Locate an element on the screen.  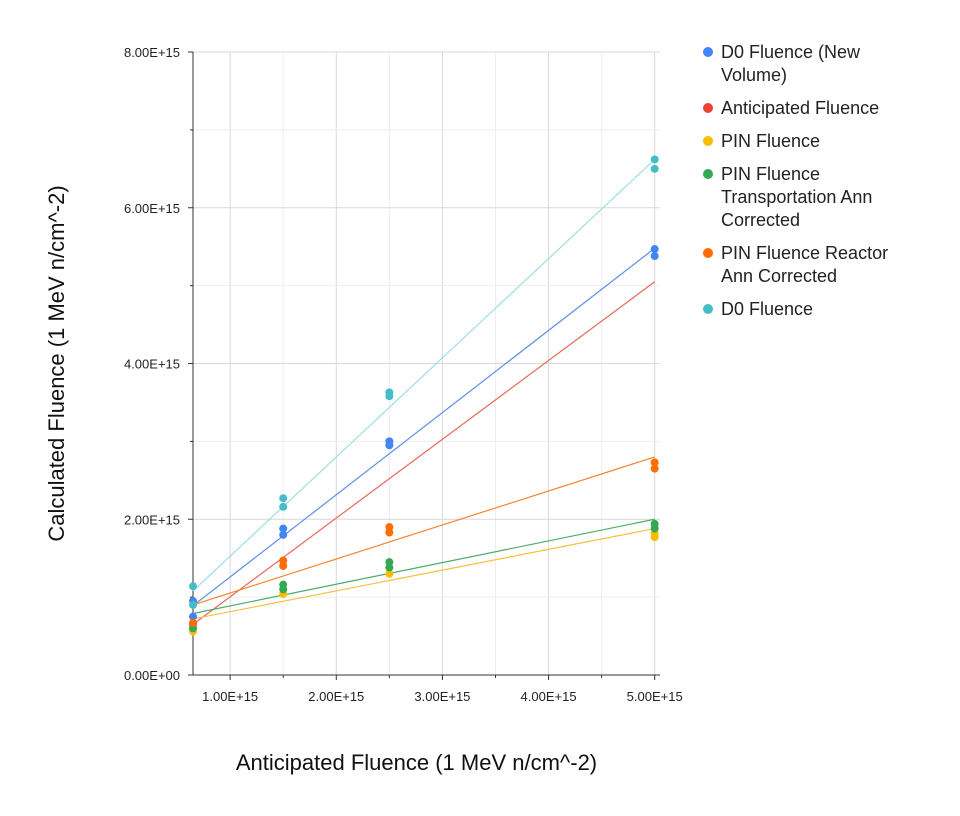
x-axis-title: Anticipated Fluence (1 MeV n/cm^-2) is located at coordinates (416, 762).